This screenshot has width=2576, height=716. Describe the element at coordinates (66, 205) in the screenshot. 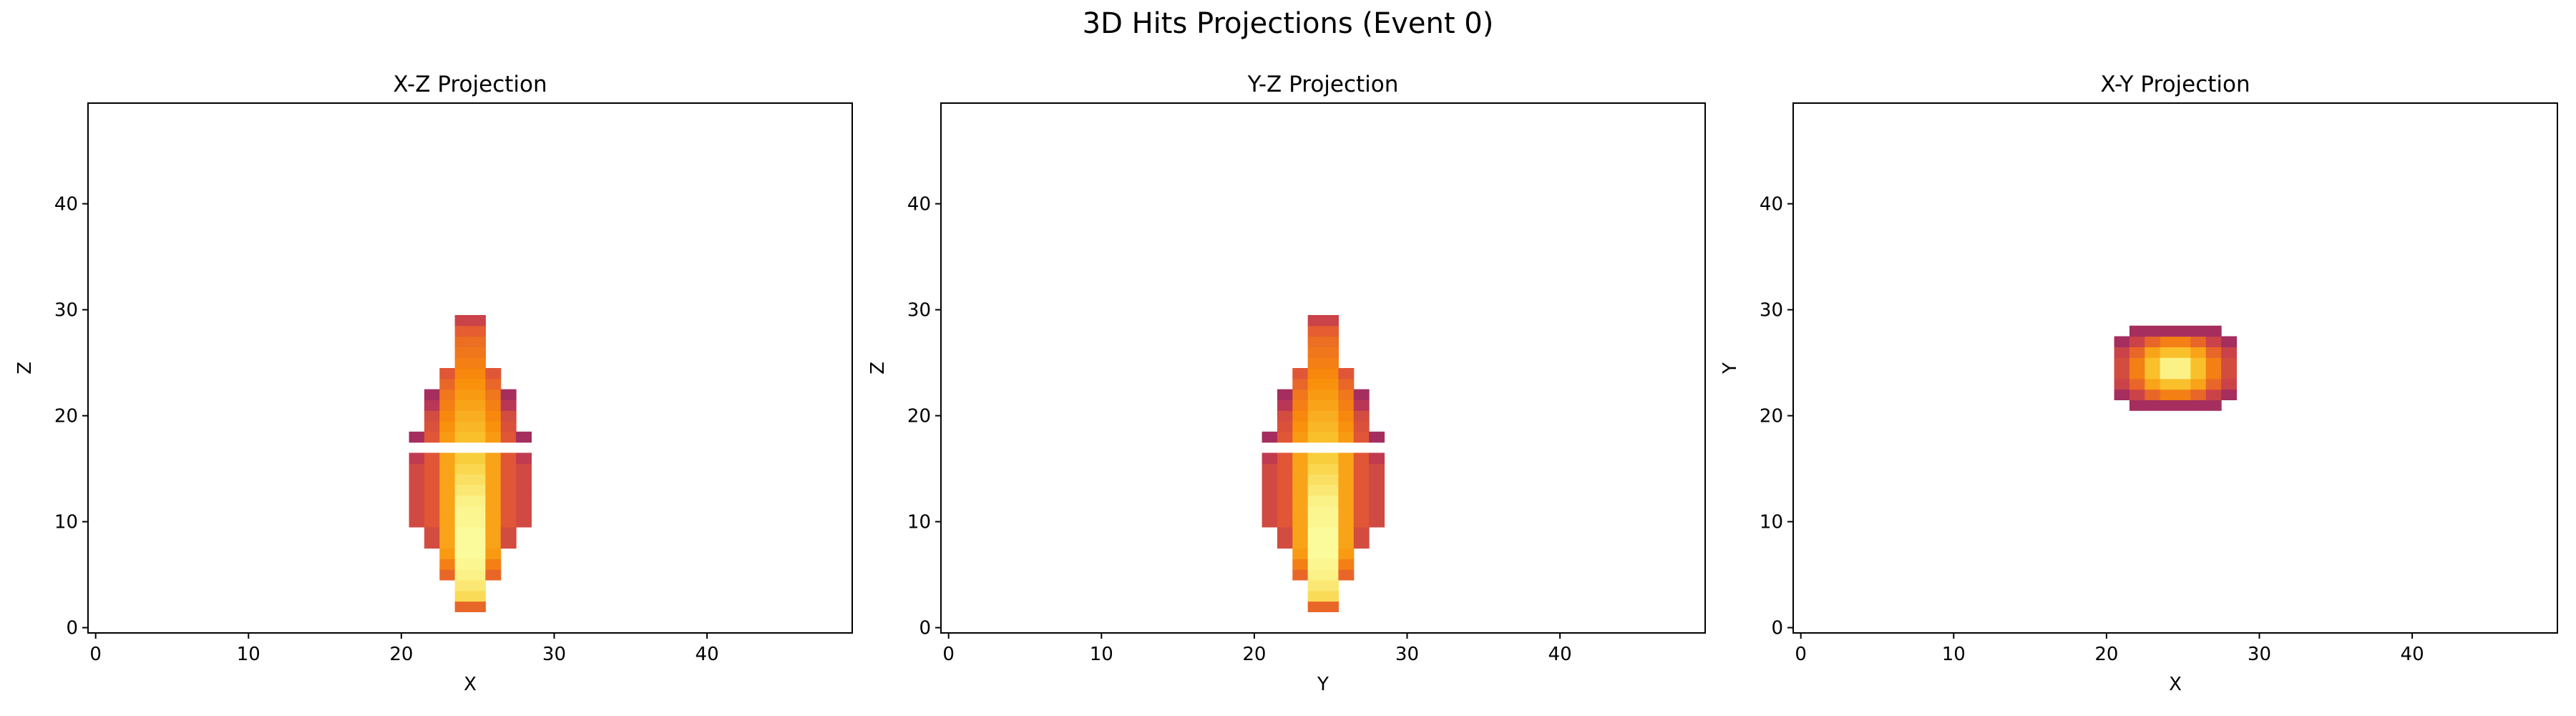

I see `y-tick-label: 40` at that location.